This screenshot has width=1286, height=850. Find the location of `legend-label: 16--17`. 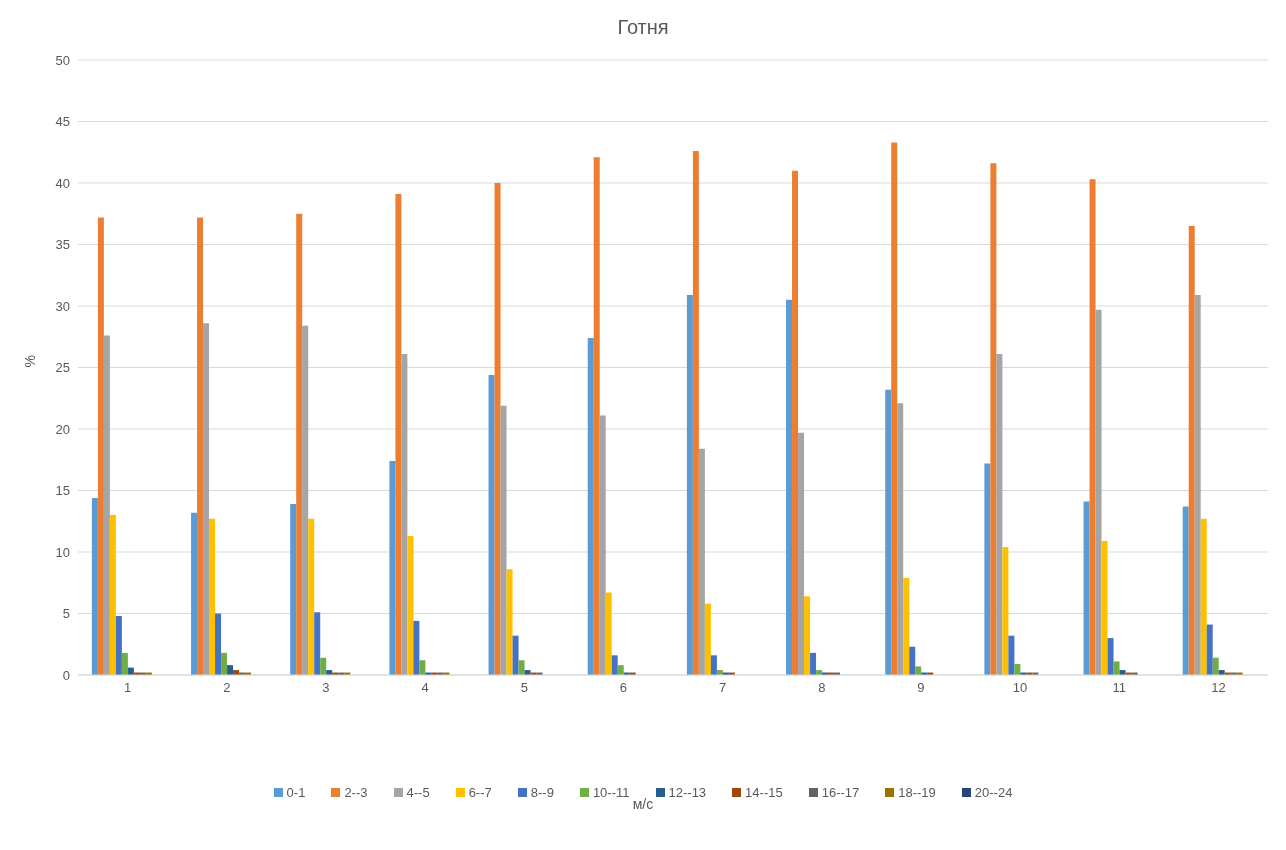

legend-label: 16--17 is located at coordinates (840, 792).